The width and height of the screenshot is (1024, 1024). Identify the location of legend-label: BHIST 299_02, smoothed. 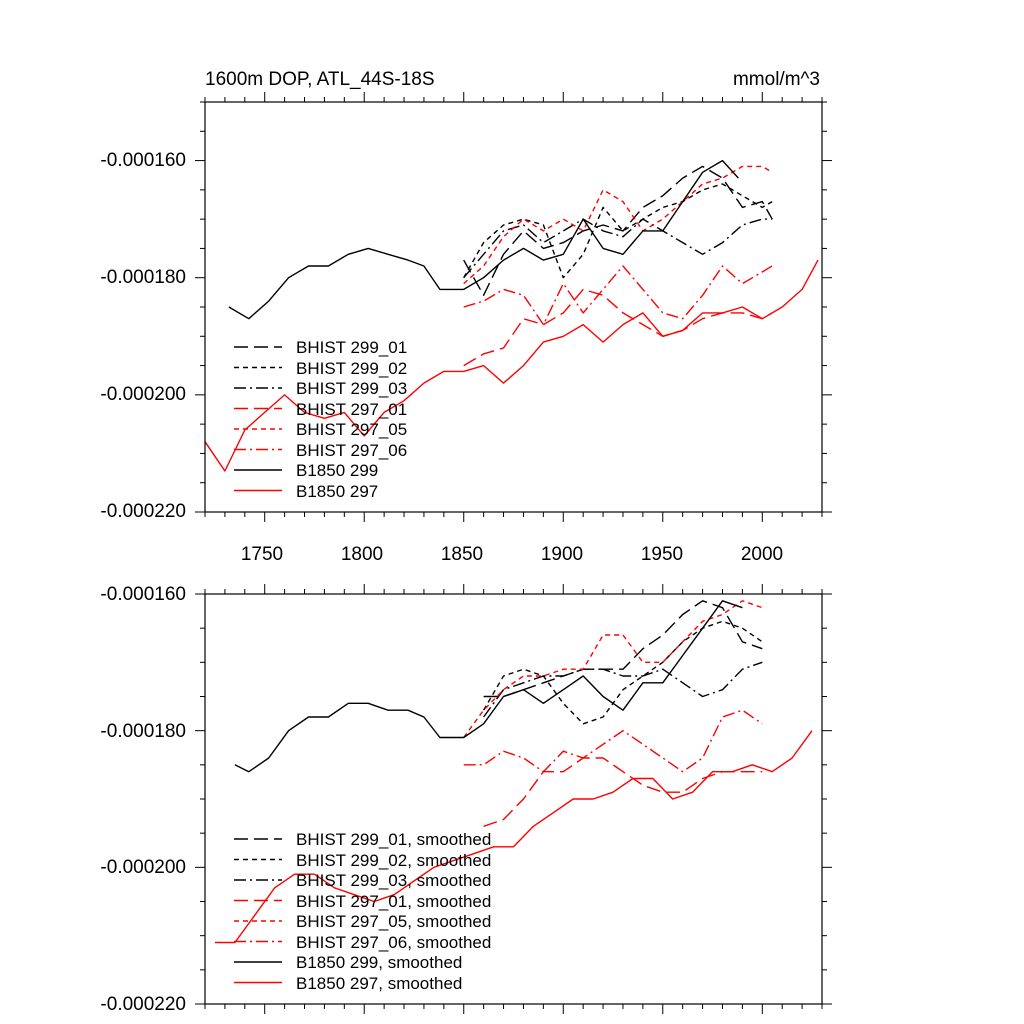
(393, 860).